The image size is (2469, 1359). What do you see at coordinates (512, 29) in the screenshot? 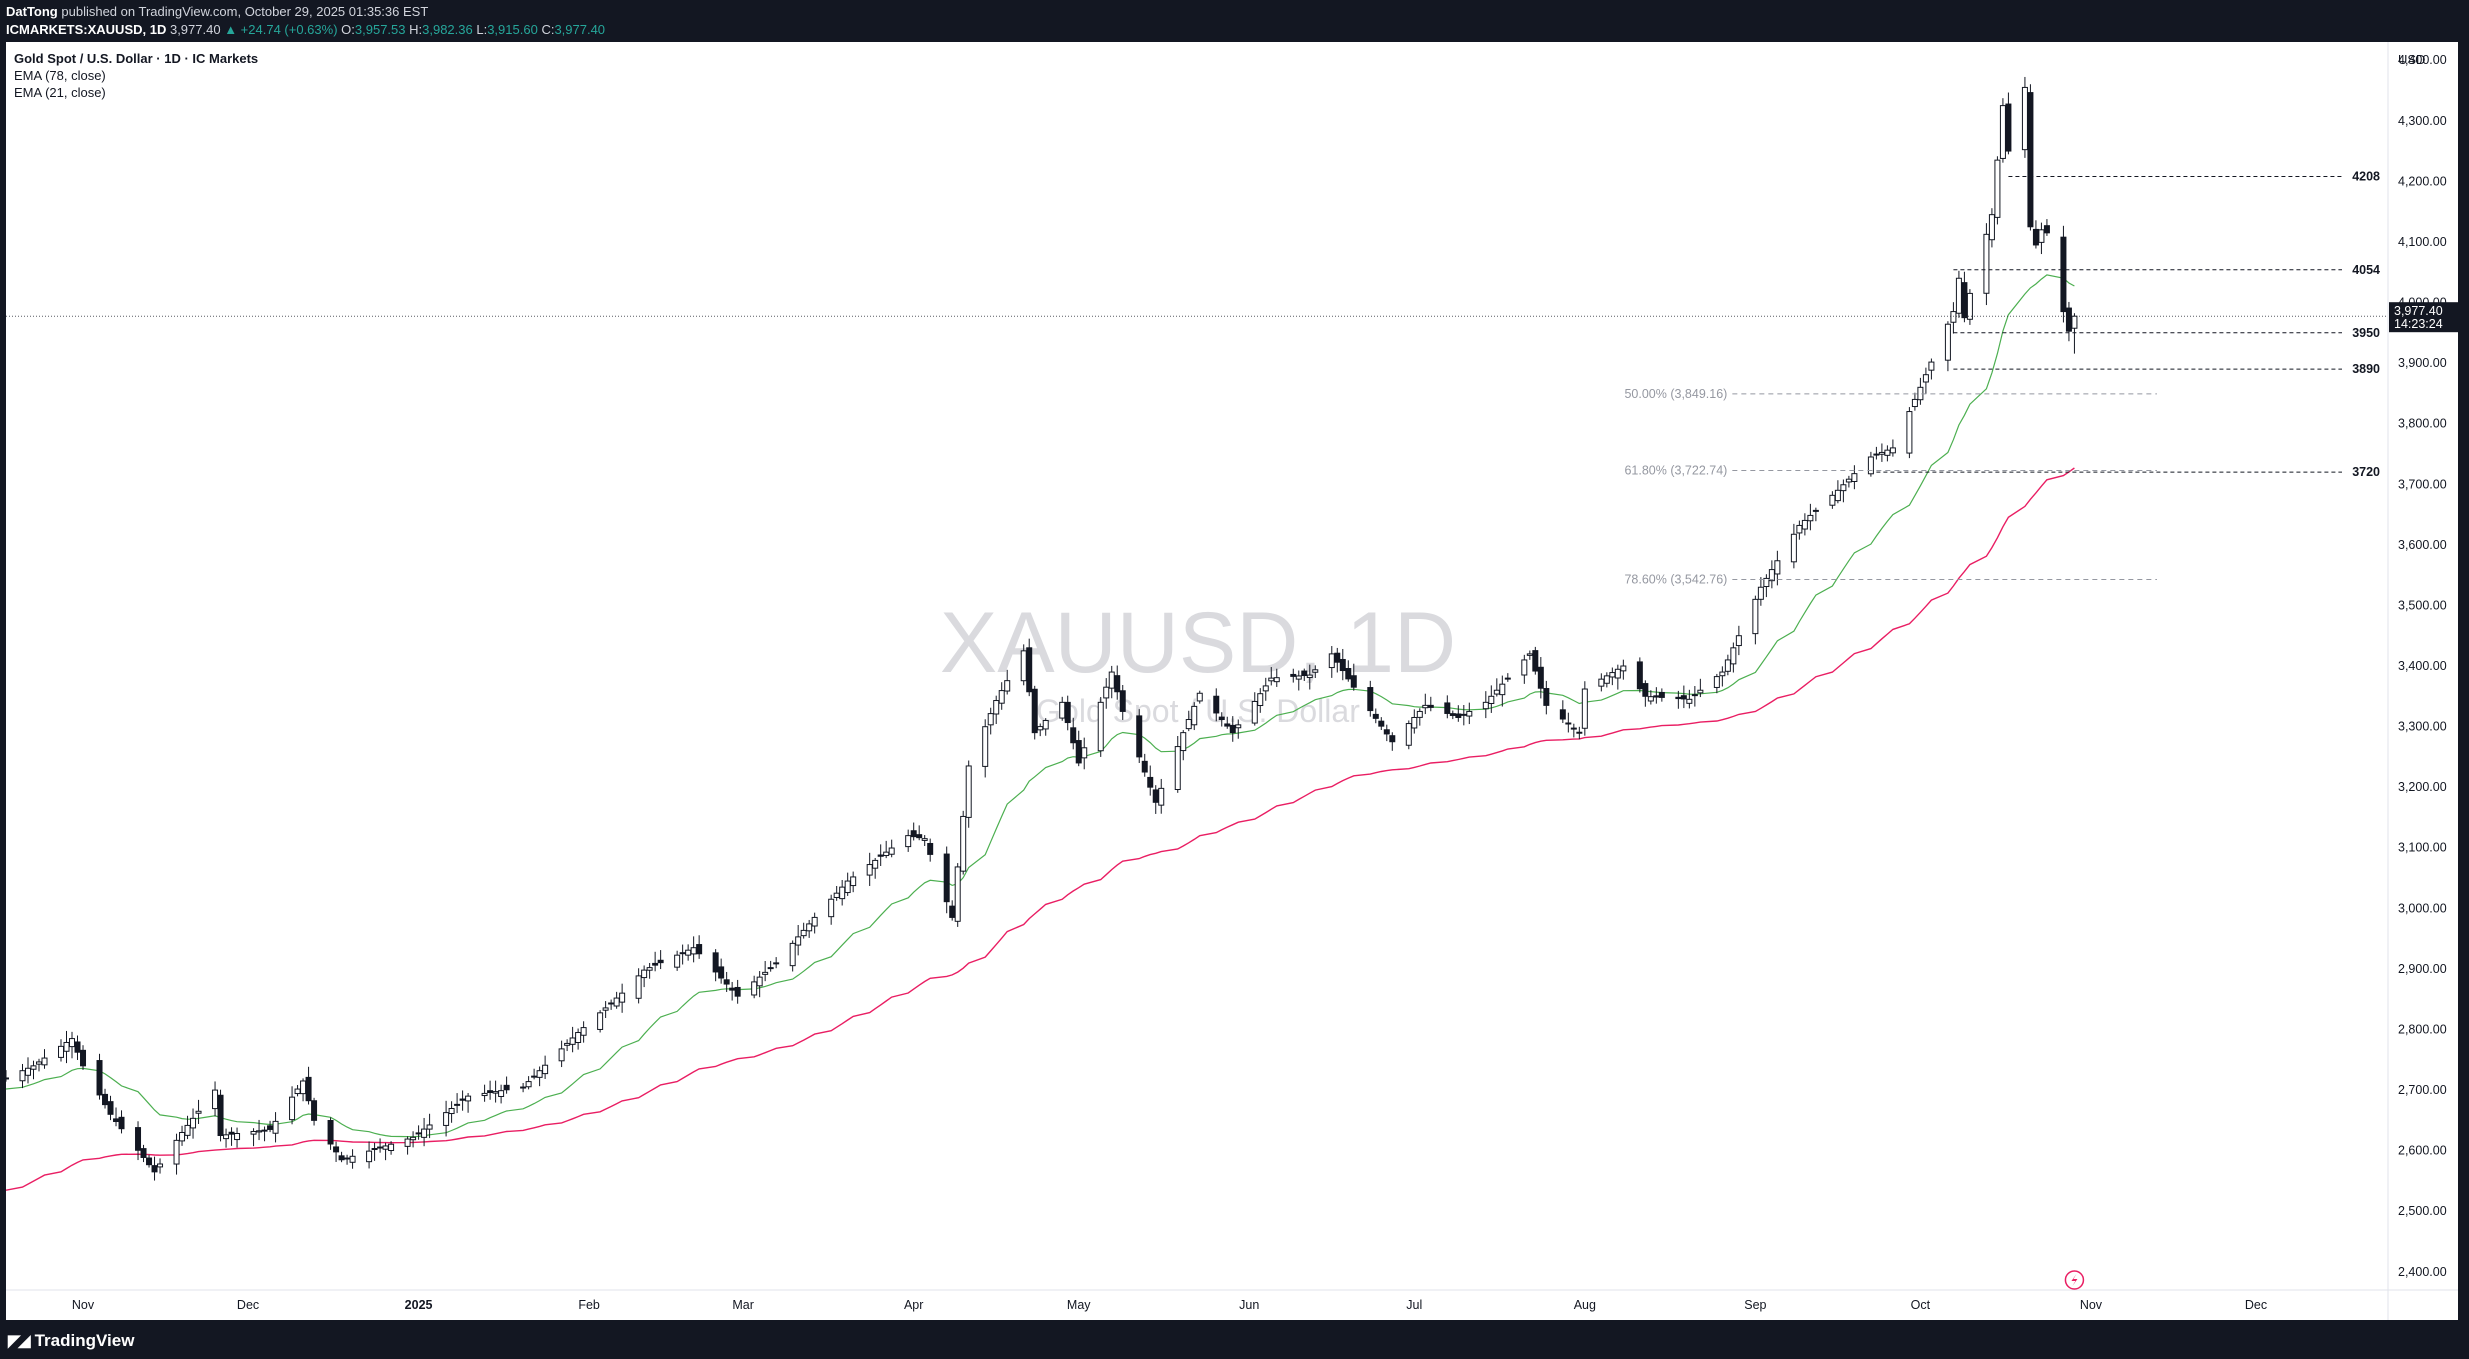
I see `low-value: 3,915.60` at bounding box center [512, 29].